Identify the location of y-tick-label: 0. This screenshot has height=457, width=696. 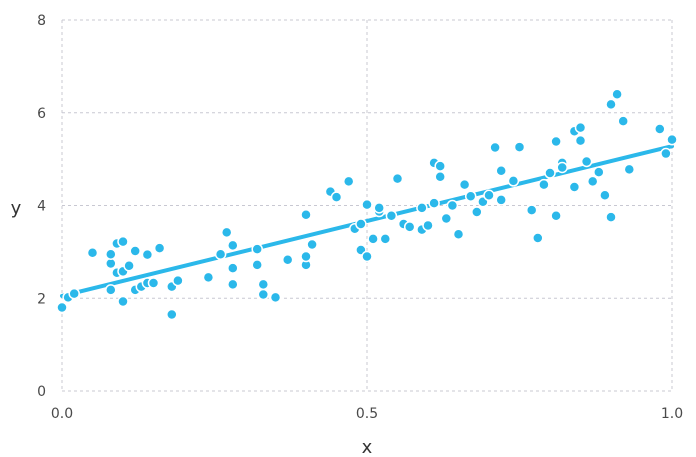
(41, 392).